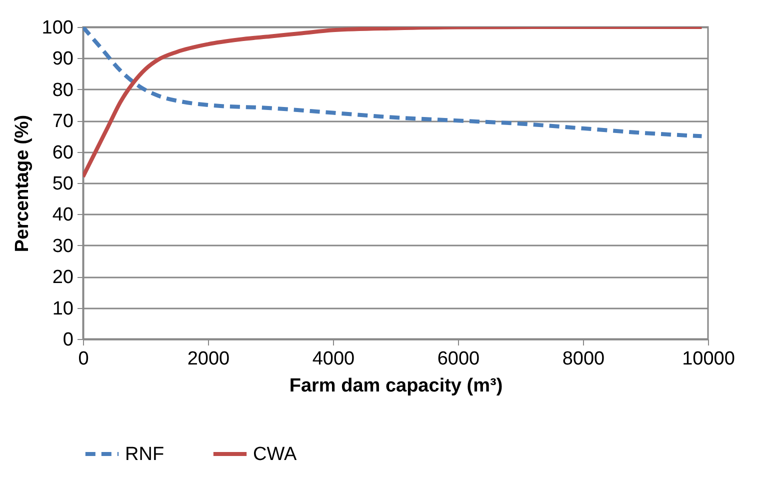 This screenshot has height=485, width=781. Describe the element at coordinates (63, 309) in the screenshot. I see `y-tick-label: 10` at that location.